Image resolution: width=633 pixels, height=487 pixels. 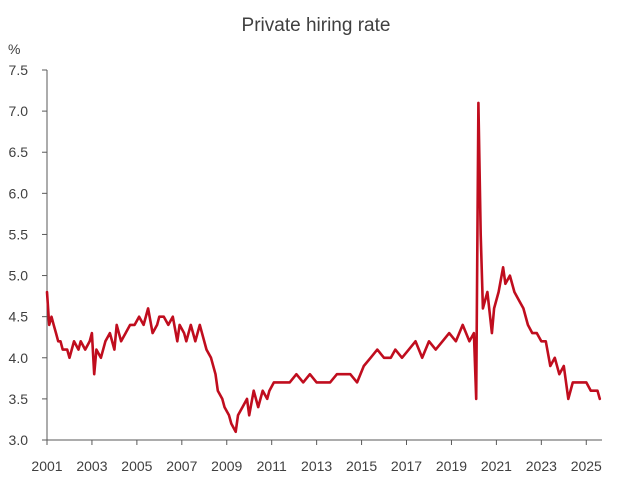 I want to click on x-tick-label: 2015, so click(x=361, y=466).